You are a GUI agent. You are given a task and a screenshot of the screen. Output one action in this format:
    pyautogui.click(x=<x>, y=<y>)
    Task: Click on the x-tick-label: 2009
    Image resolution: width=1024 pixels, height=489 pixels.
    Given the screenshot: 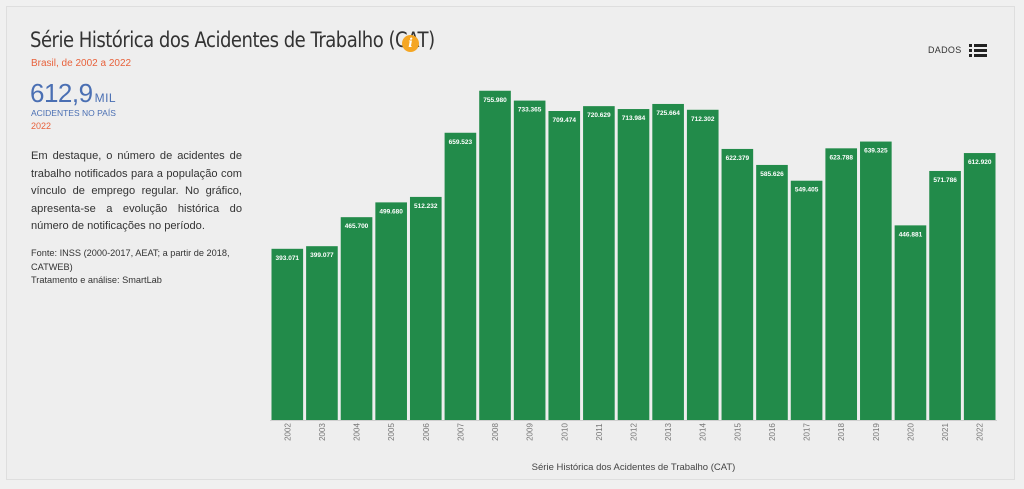 What is the action you would take?
    pyautogui.click(x=530, y=432)
    